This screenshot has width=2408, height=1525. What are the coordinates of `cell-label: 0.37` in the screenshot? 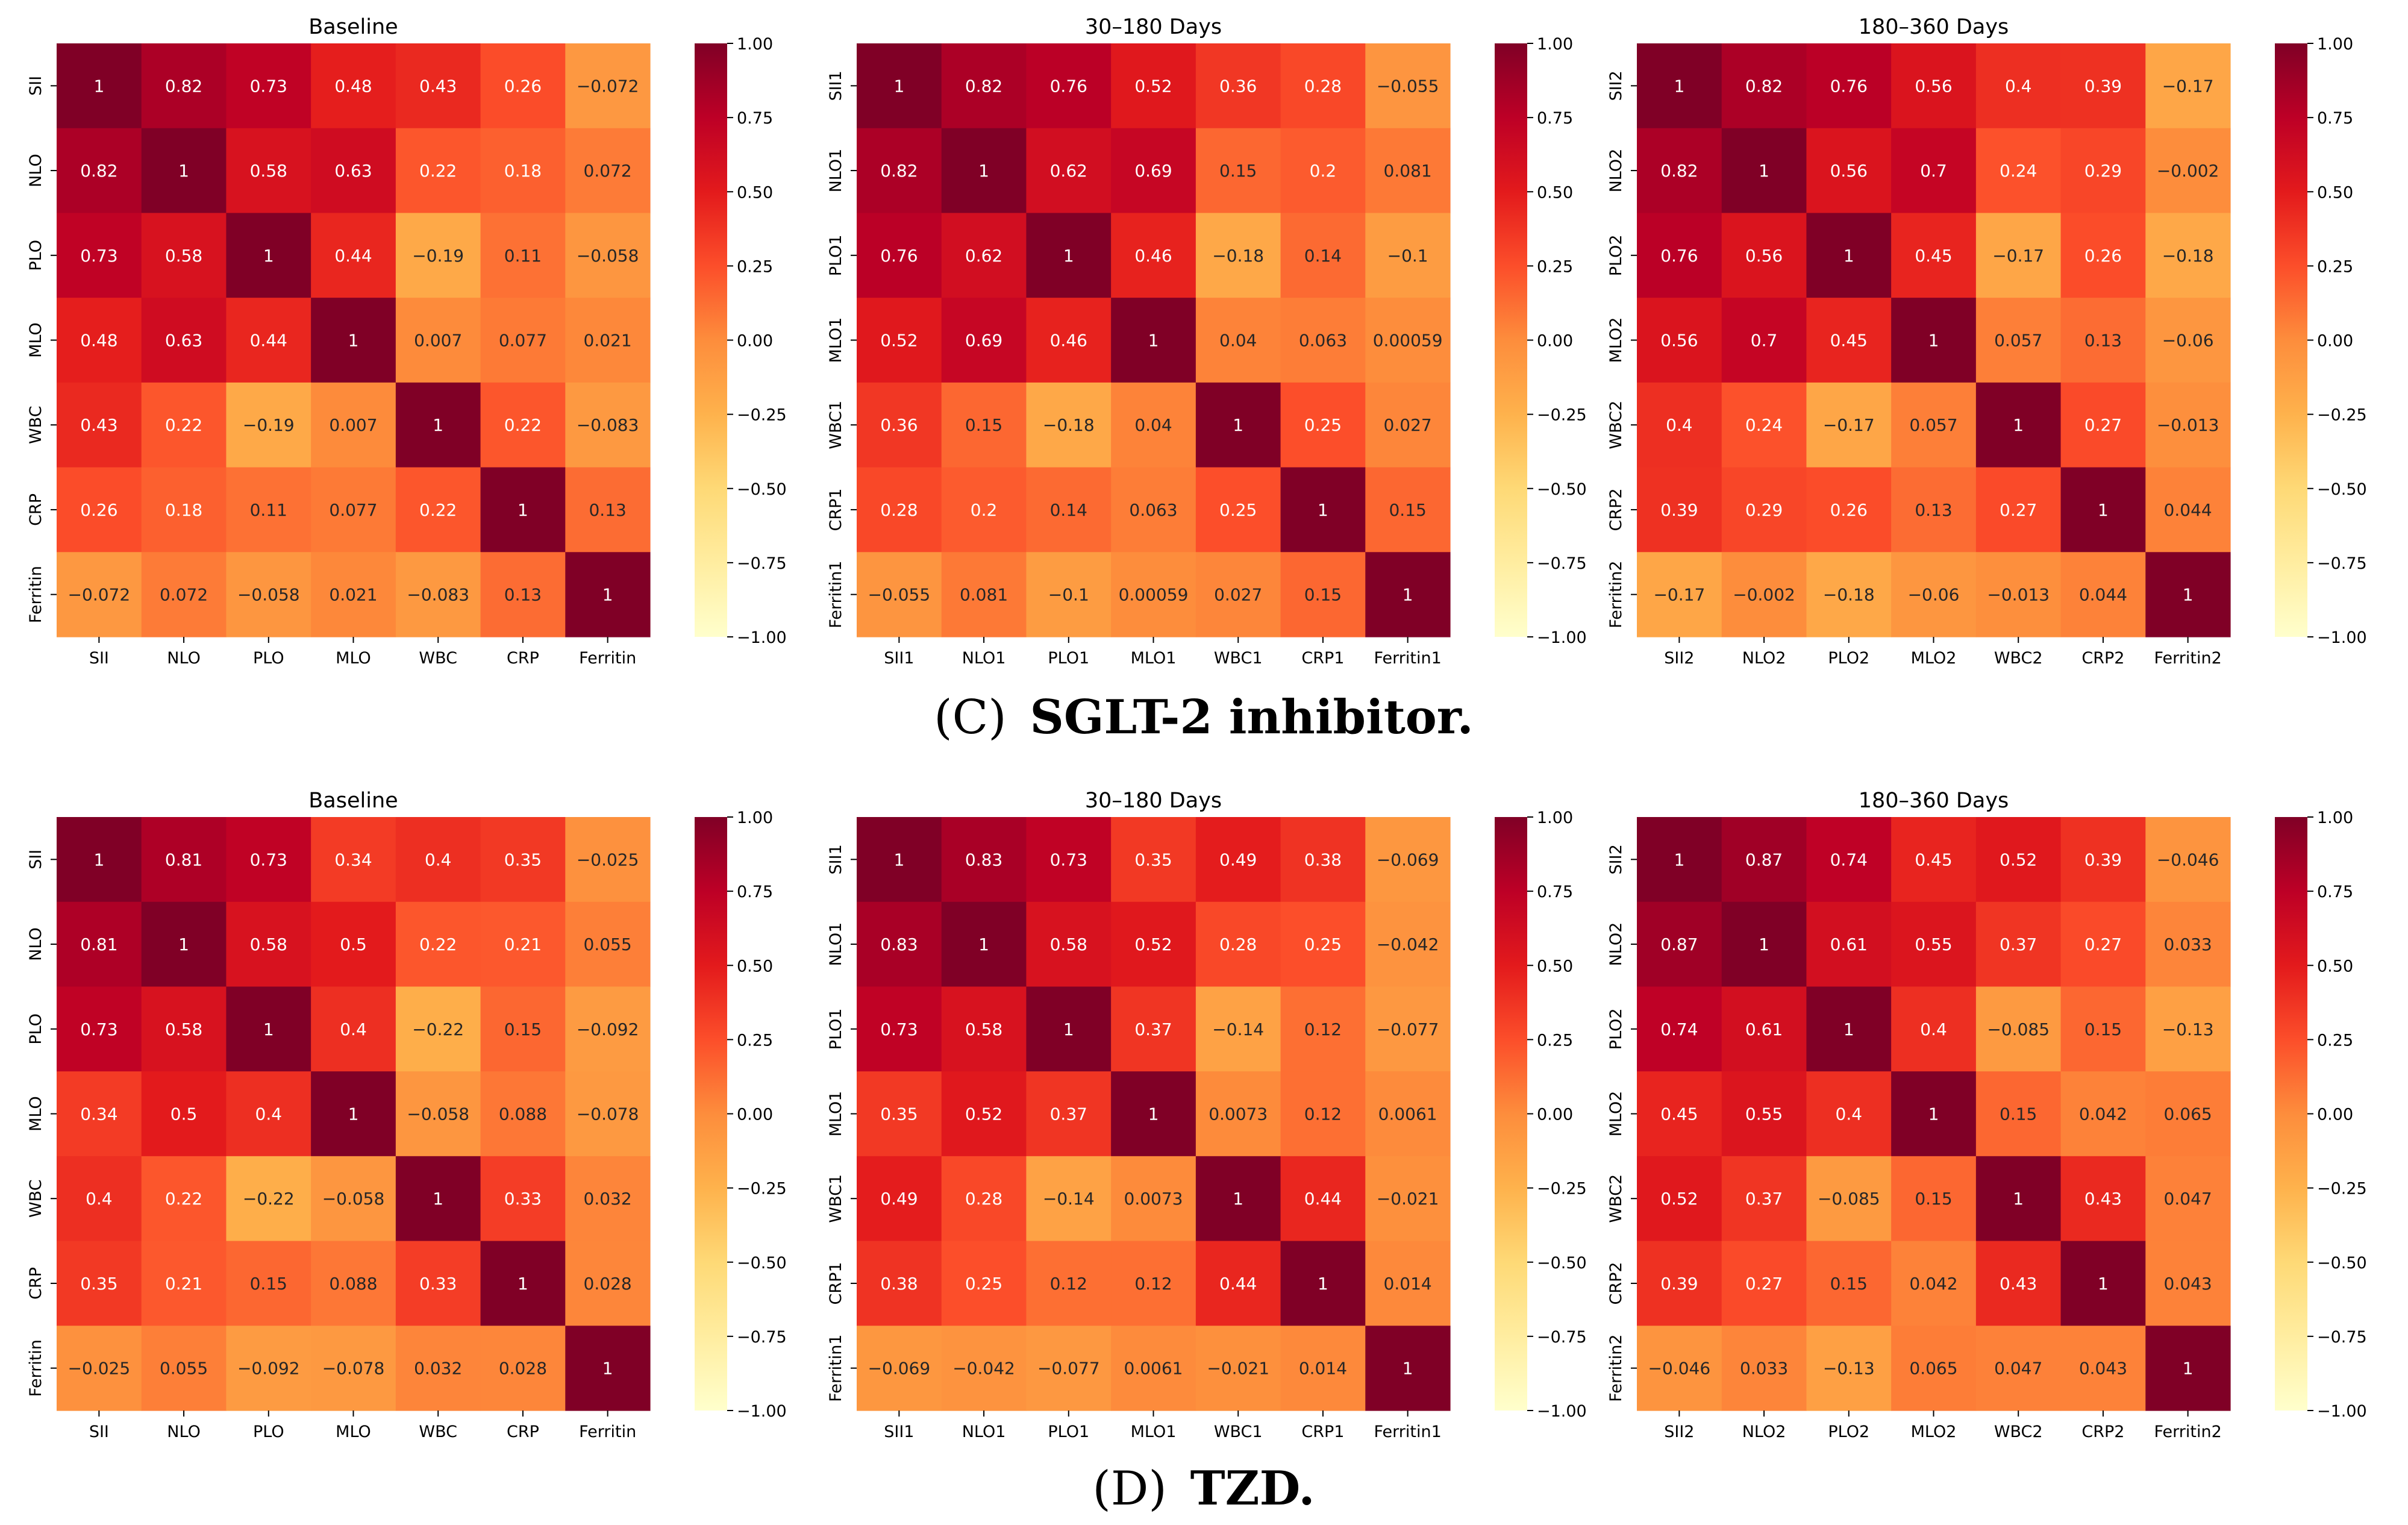 It's located at (1764, 1199).